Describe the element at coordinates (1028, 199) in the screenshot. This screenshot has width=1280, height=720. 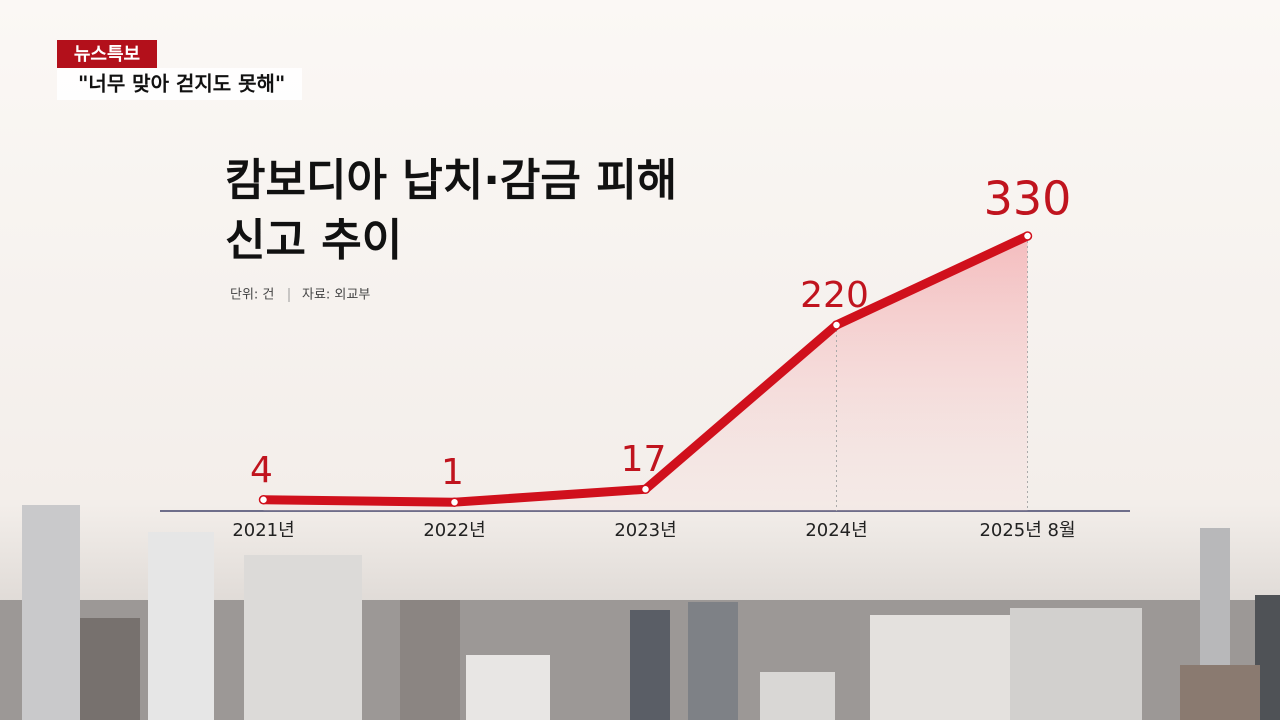
I see `value-label: 330` at that location.